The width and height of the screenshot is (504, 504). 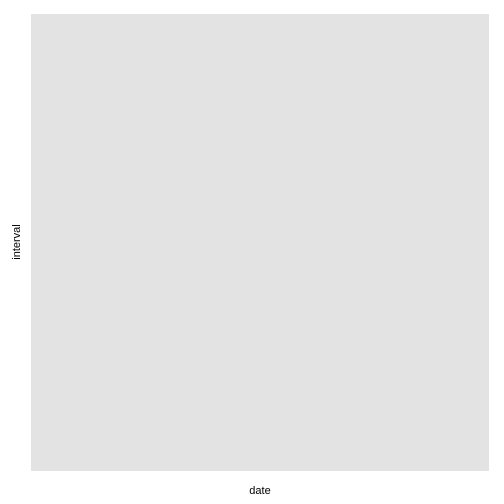 What do you see at coordinates (17, 241) in the screenshot?
I see `y-axis-title: interval` at bounding box center [17, 241].